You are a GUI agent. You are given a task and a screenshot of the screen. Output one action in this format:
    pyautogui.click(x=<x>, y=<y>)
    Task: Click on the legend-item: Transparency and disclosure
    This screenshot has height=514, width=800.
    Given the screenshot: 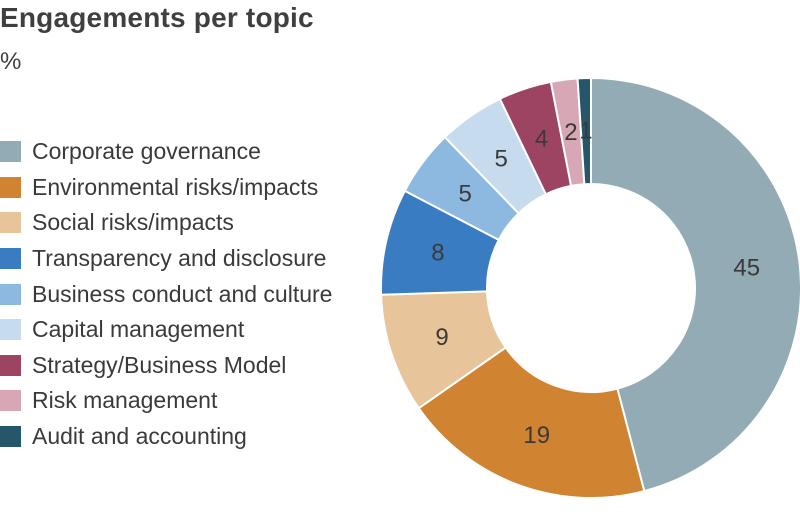 What is the action you would take?
    pyautogui.click(x=166, y=259)
    